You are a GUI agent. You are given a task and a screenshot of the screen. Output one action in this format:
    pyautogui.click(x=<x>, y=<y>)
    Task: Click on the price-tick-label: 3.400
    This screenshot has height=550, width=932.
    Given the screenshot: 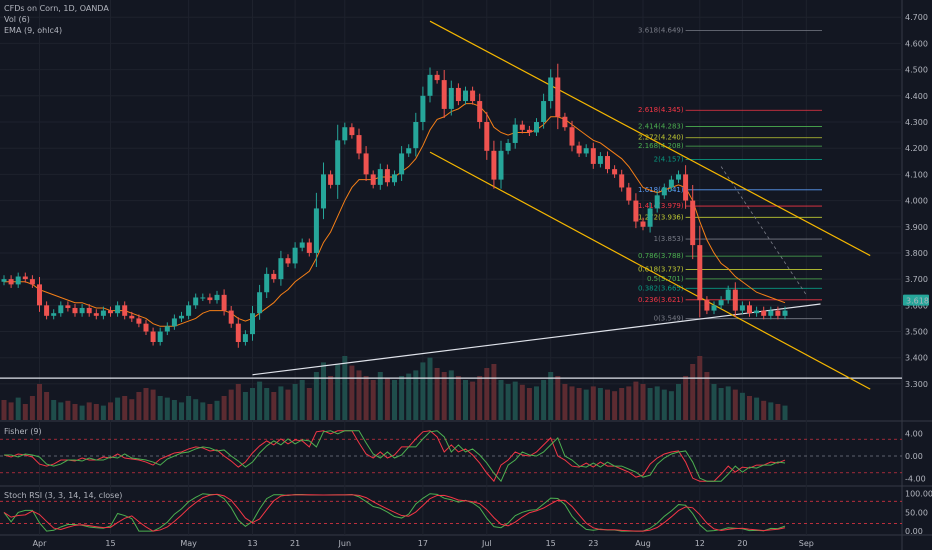 What is the action you would take?
    pyautogui.click(x=916, y=358)
    